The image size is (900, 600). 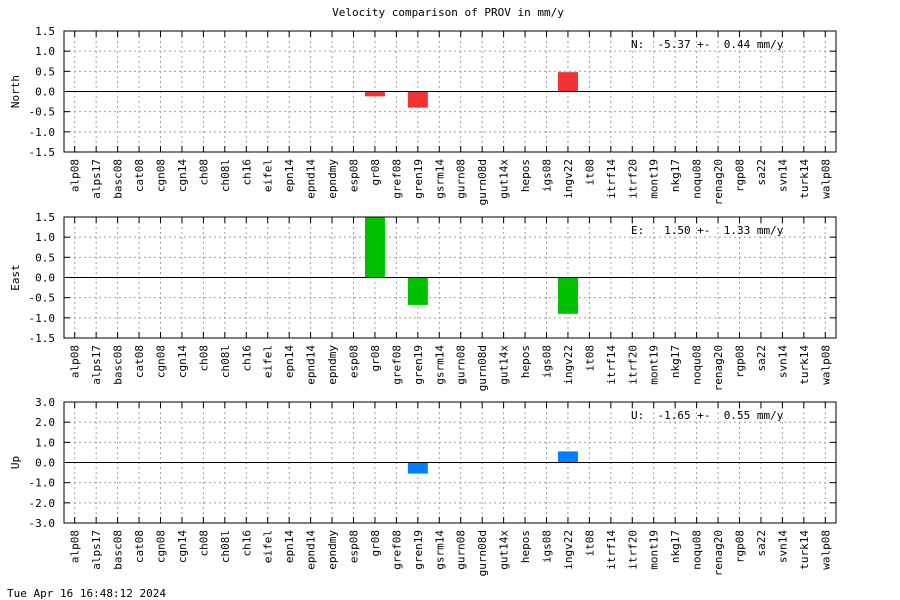 I want to click on x-tick-label: gut14x, so click(x=504, y=550).